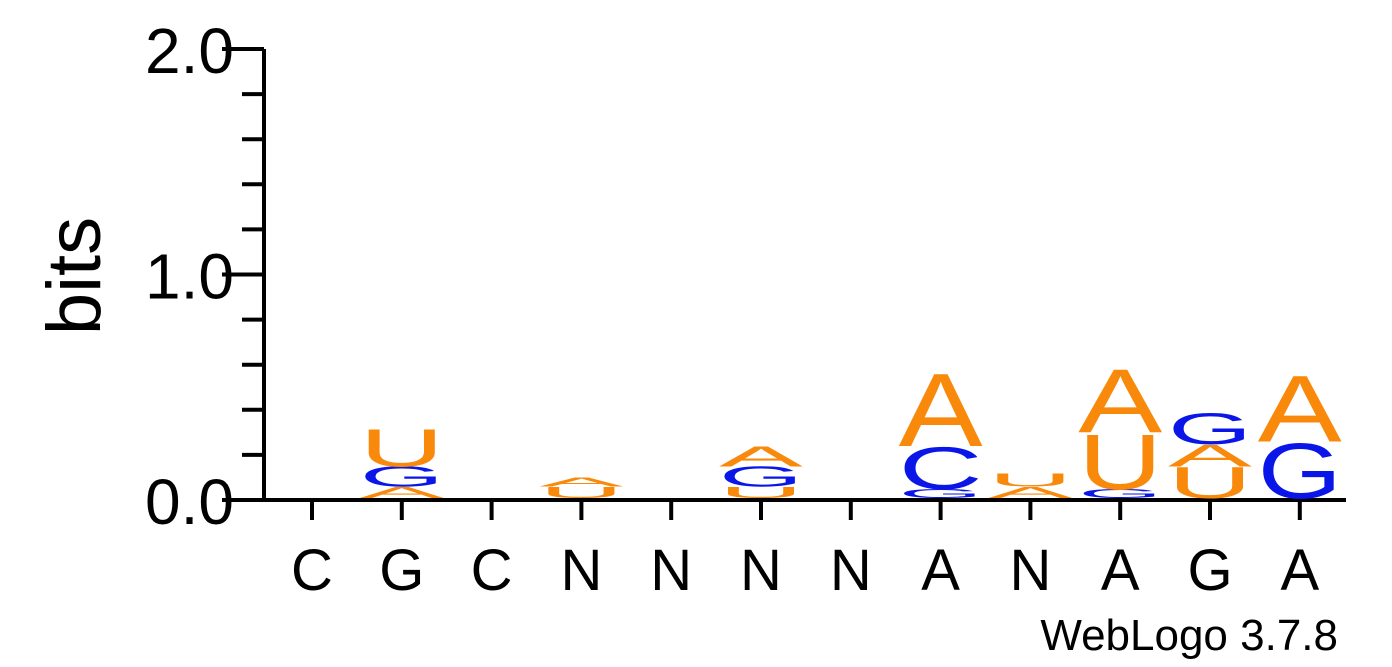  I want to click on y-ticks, so click(243, 274).